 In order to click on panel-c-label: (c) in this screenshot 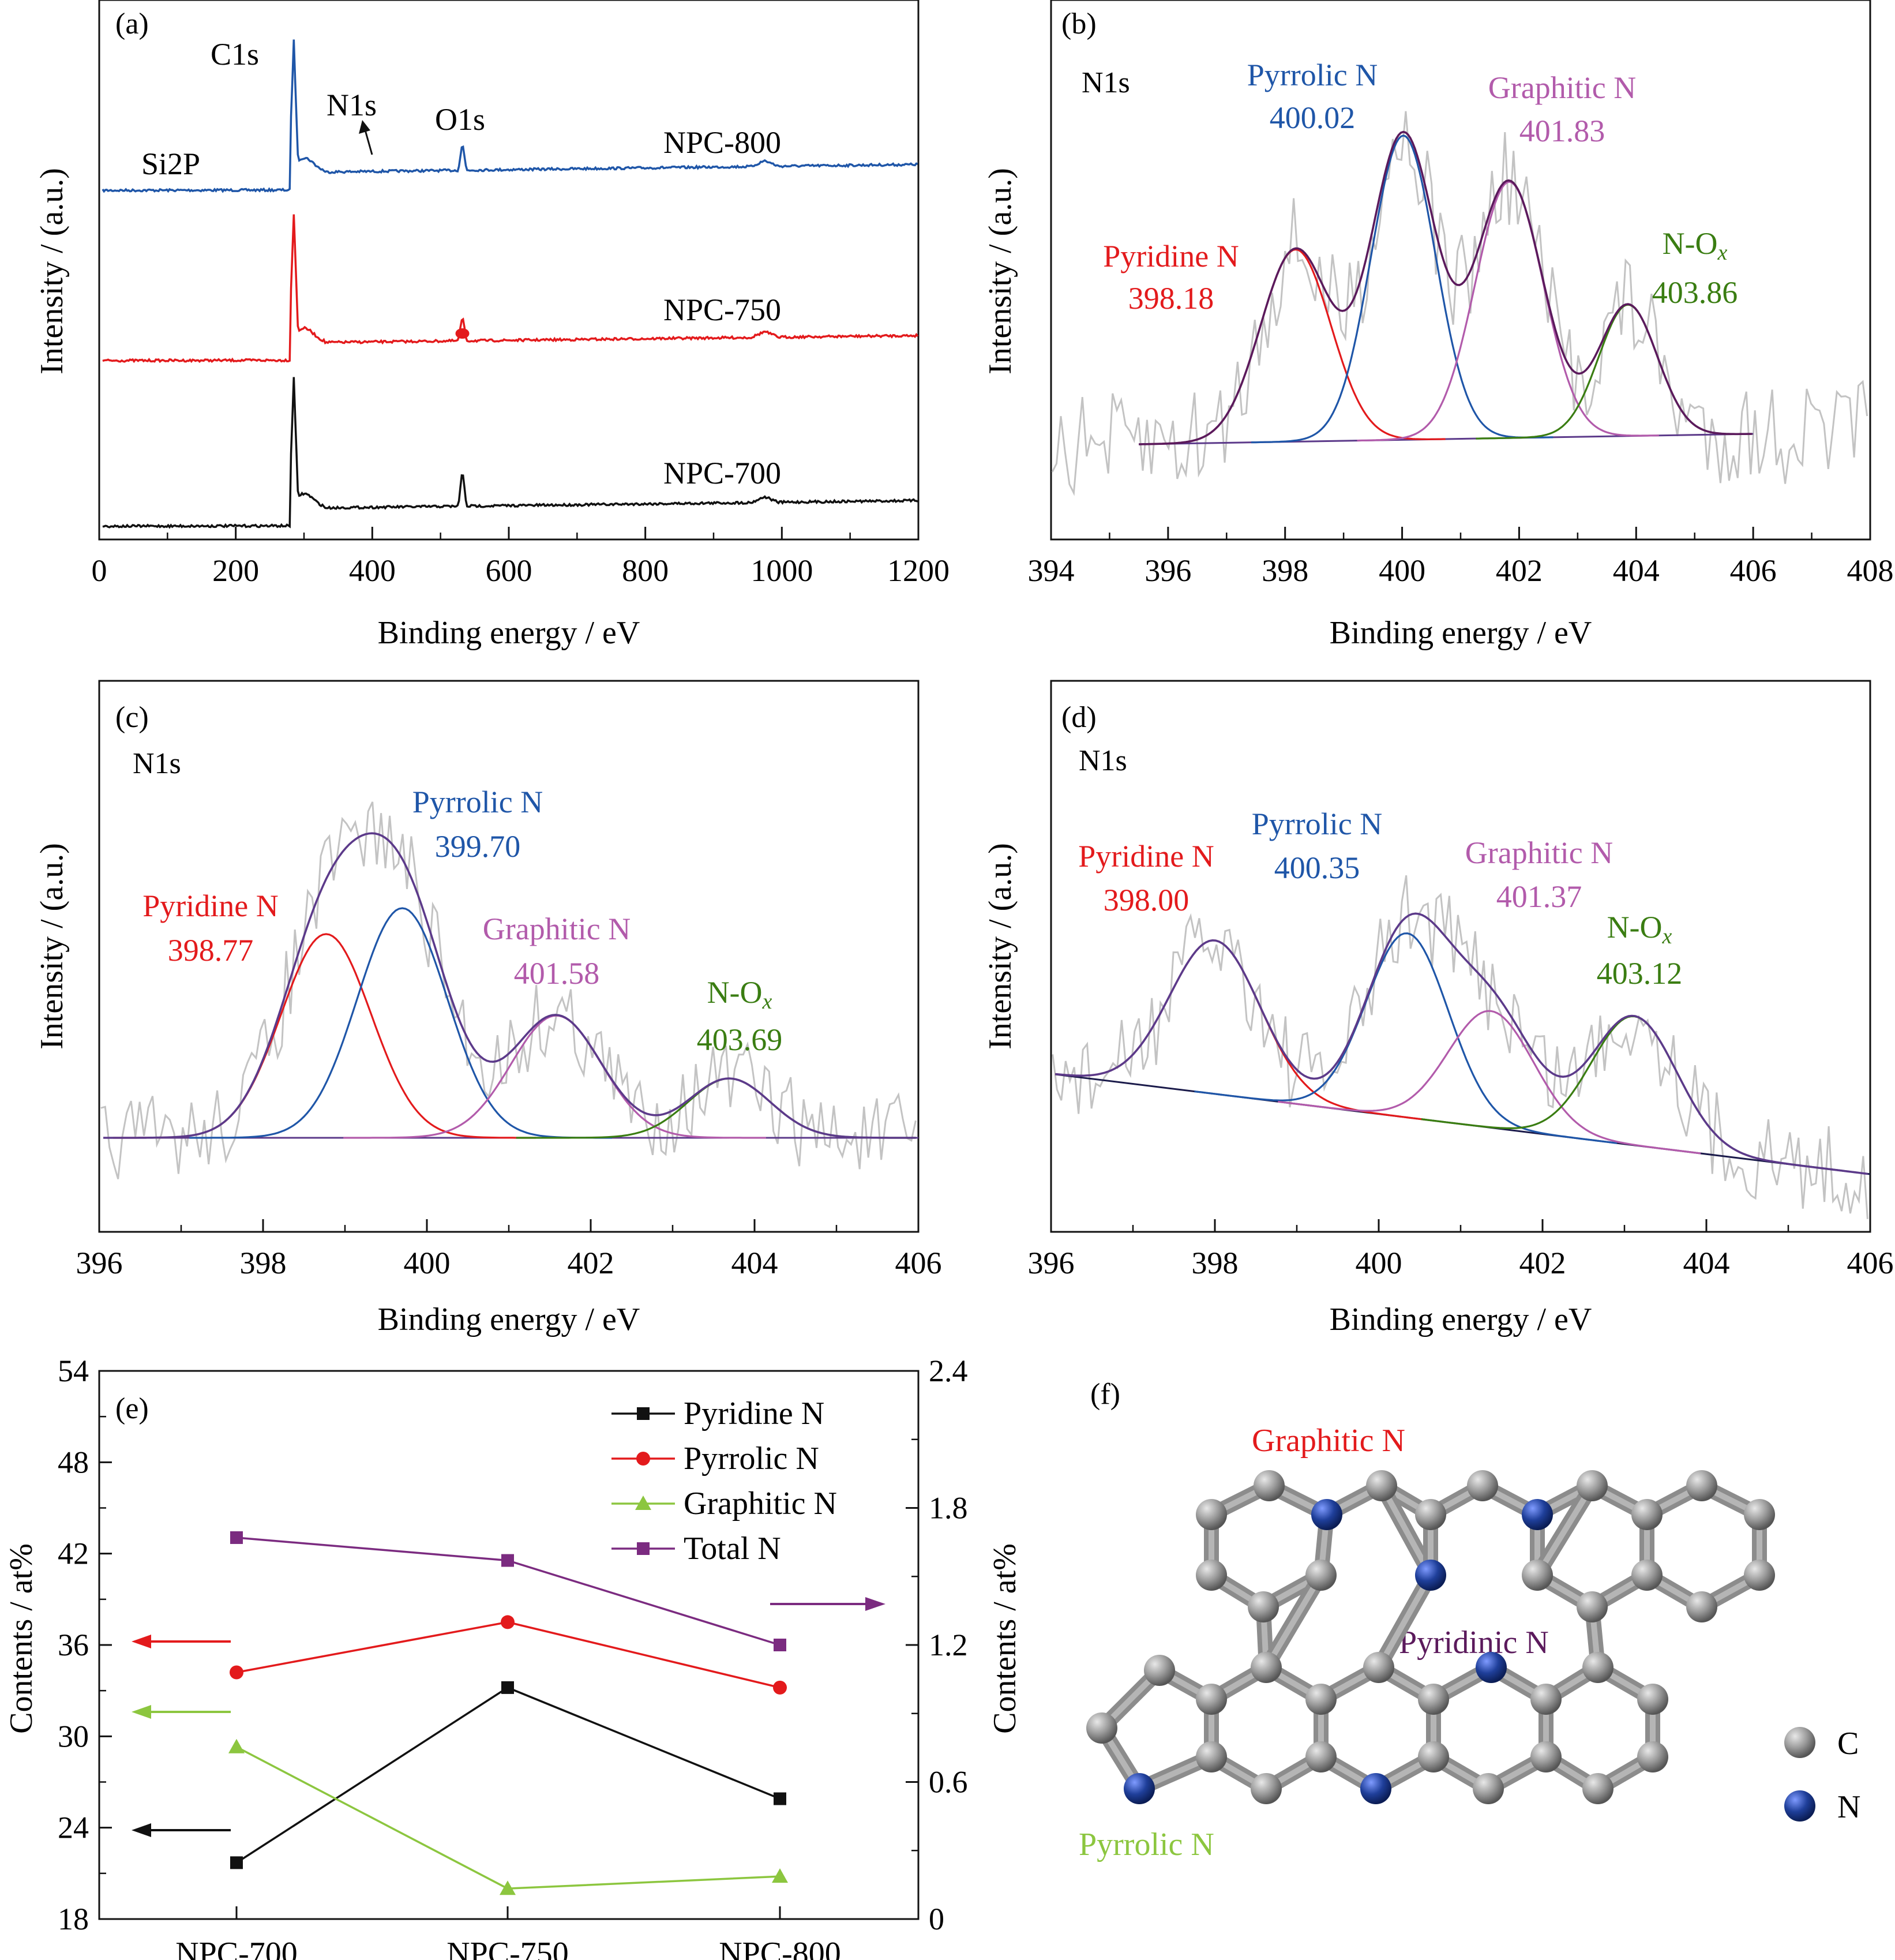, I will do `click(132, 717)`.